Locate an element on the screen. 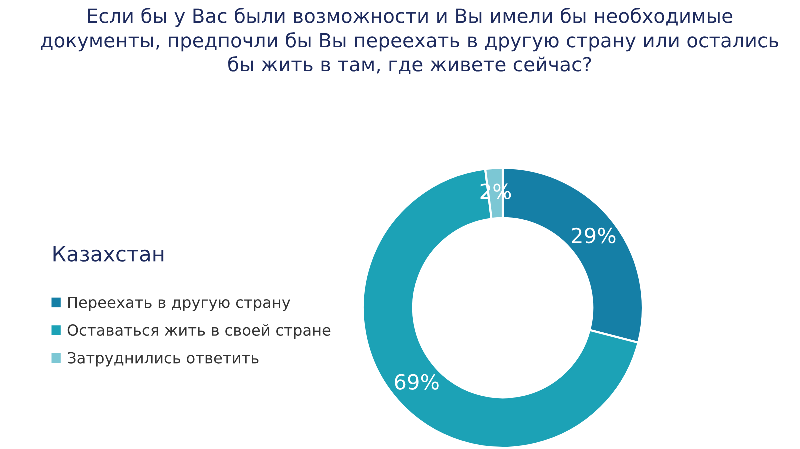  data-label: 29% is located at coordinates (594, 236).